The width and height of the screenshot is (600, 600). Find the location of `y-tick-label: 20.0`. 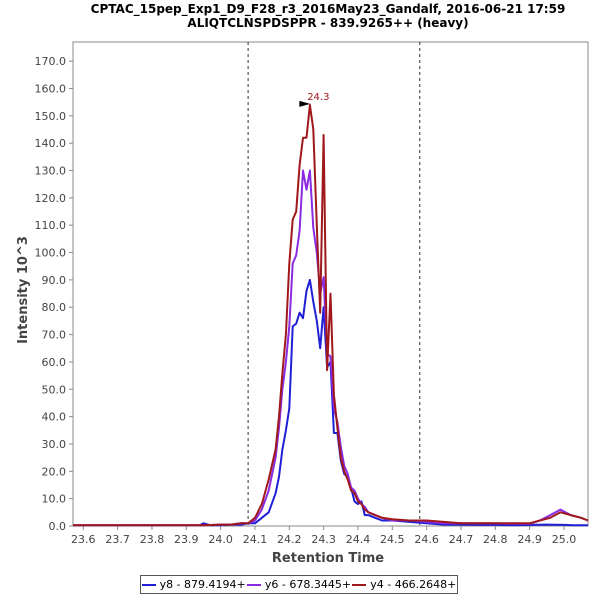

y-tick-label: 20.0 is located at coordinates (54, 471).